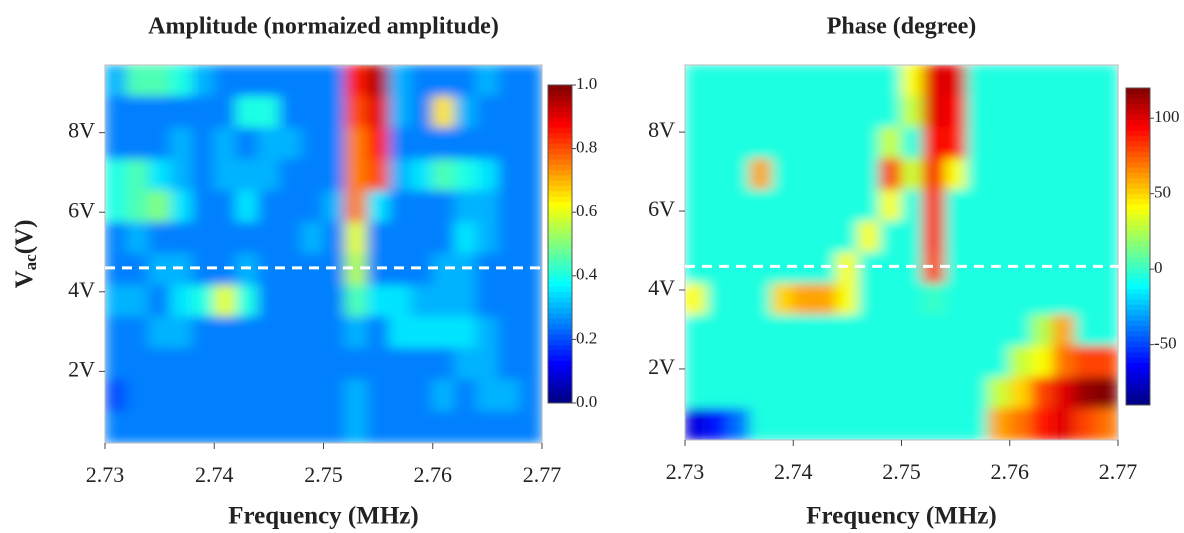 The height and width of the screenshot is (533, 1184). What do you see at coordinates (661, 366) in the screenshot?
I see `y-tick-label: 2V` at bounding box center [661, 366].